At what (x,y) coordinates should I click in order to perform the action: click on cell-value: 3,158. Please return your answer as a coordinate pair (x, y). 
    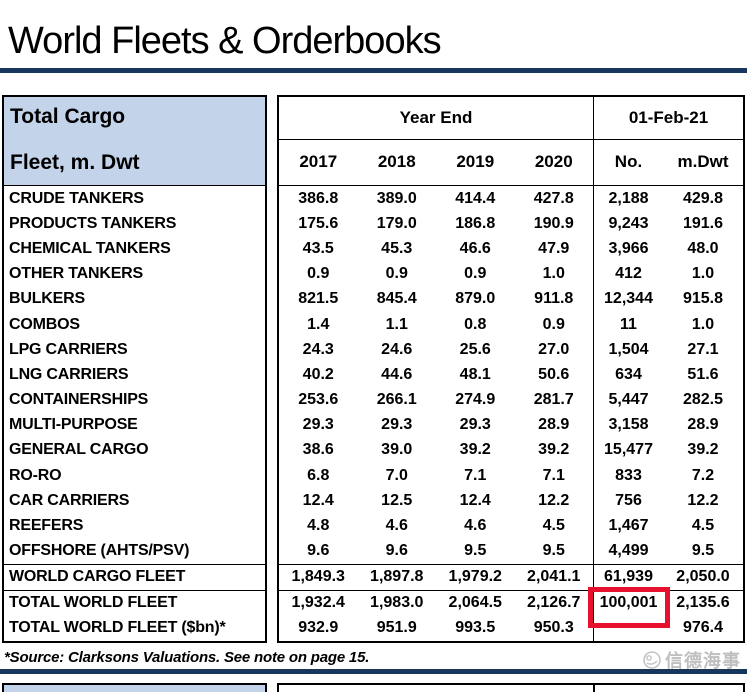
    Looking at the image, I should click on (628, 425).